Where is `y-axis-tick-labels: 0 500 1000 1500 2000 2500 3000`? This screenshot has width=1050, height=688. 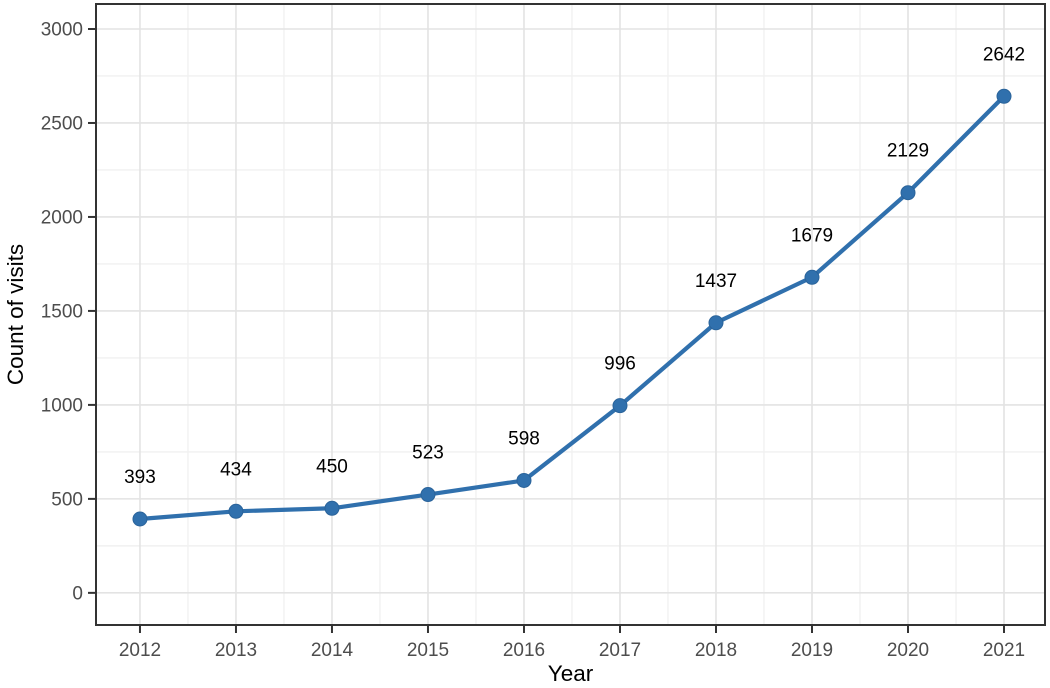 y-axis-tick-labels: 0 500 1000 1500 2000 2500 3000 is located at coordinates (62, 311).